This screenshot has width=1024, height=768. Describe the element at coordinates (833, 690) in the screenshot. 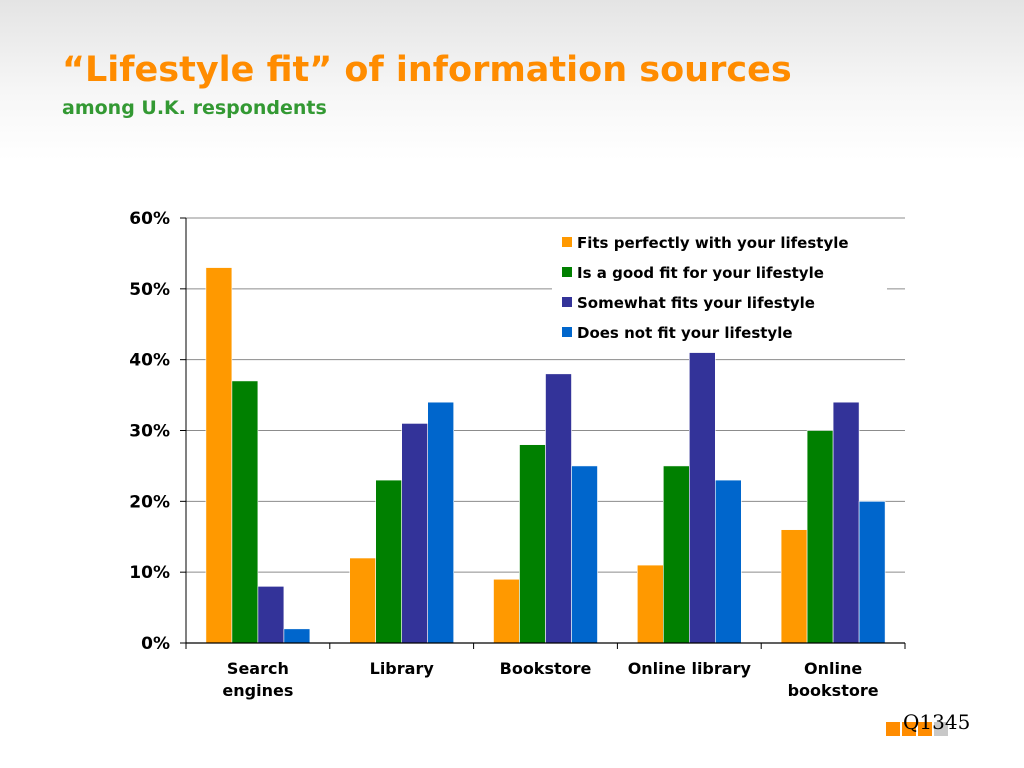

I see `x-tick-label: bookstore` at that location.